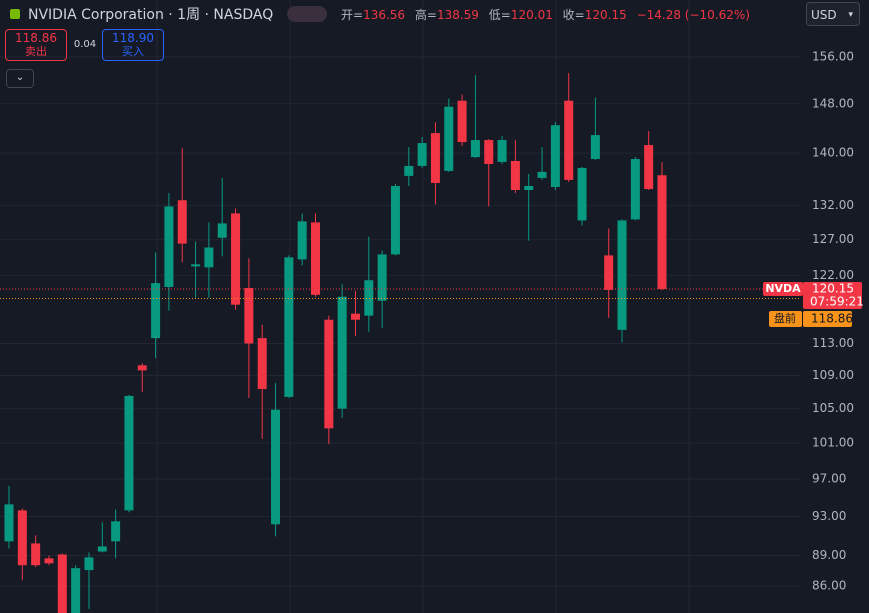 This screenshot has height=613, width=869. I want to click on high-label: 高=, so click(425, 15).